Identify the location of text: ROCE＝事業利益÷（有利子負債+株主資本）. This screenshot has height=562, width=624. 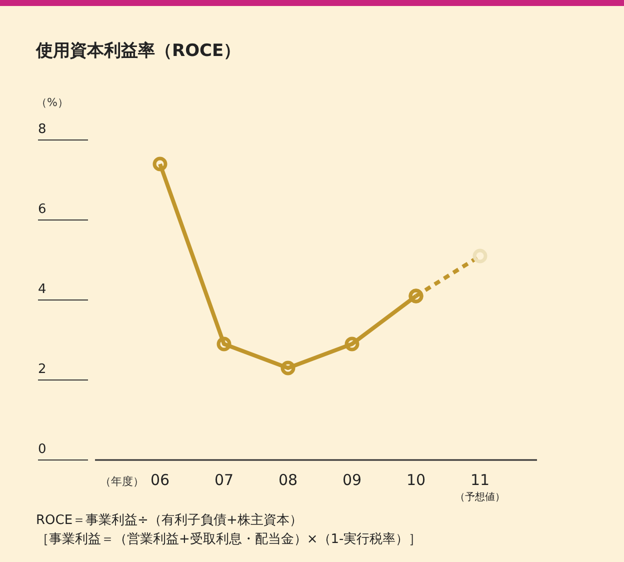
(169, 520).